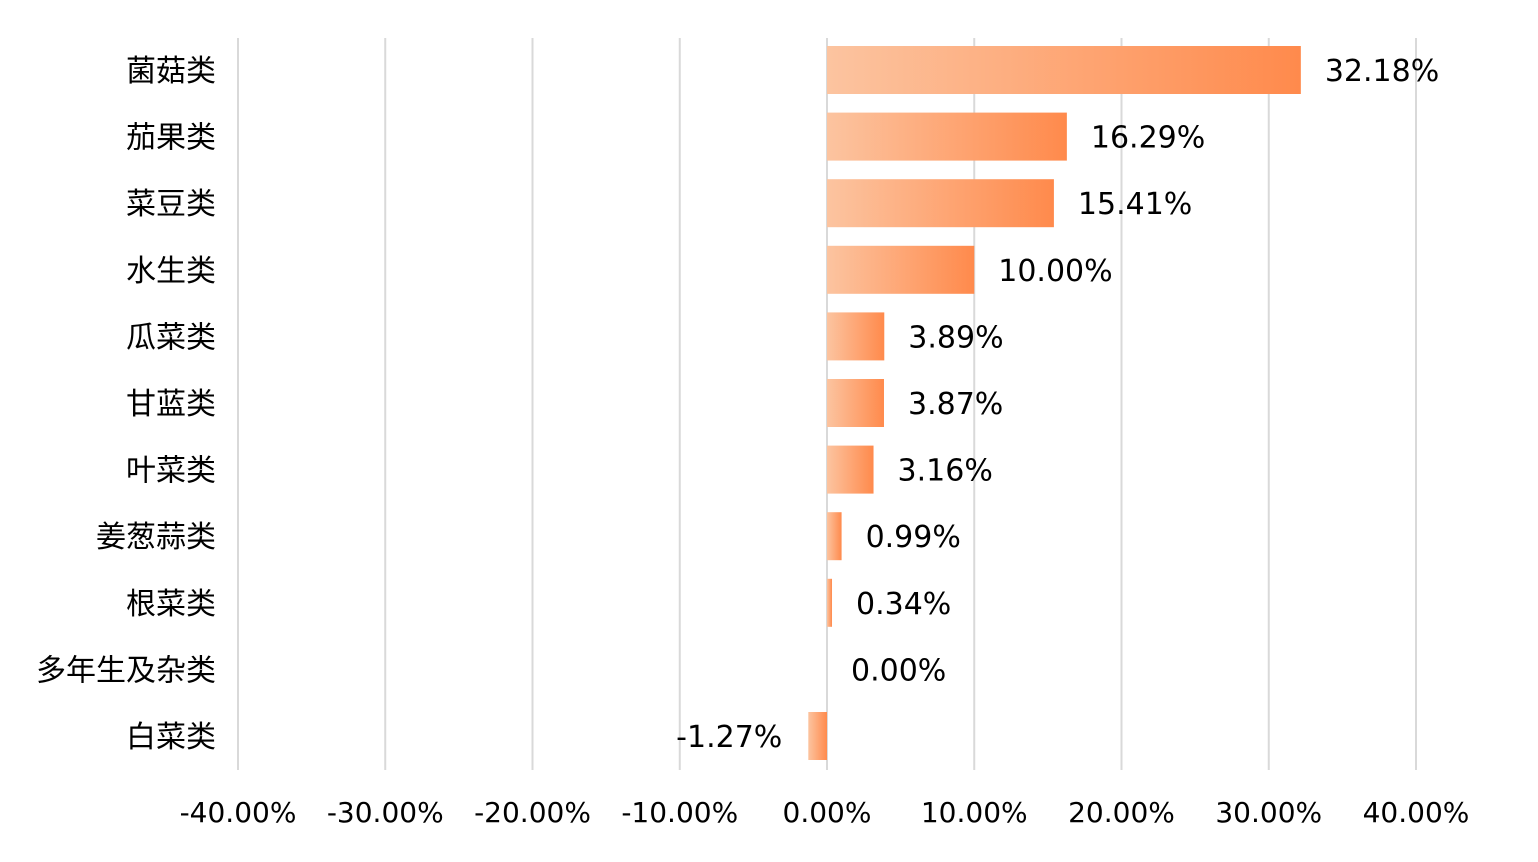  I want to click on data-label: 15.41%, so click(1135, 204).